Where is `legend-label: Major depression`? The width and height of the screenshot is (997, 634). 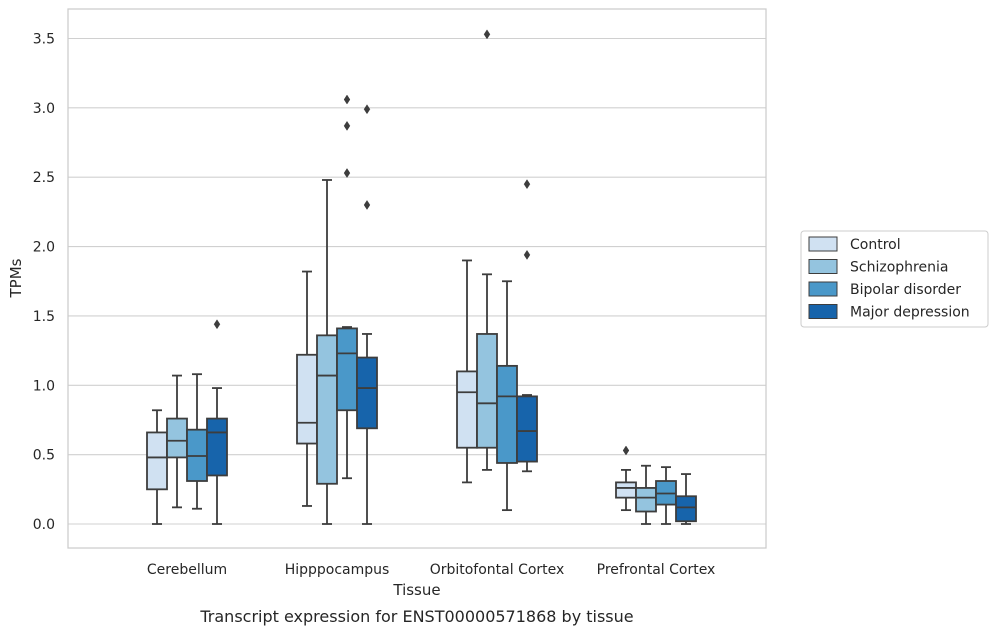 legend-label: Major depression is located at coordinates (910, 313).